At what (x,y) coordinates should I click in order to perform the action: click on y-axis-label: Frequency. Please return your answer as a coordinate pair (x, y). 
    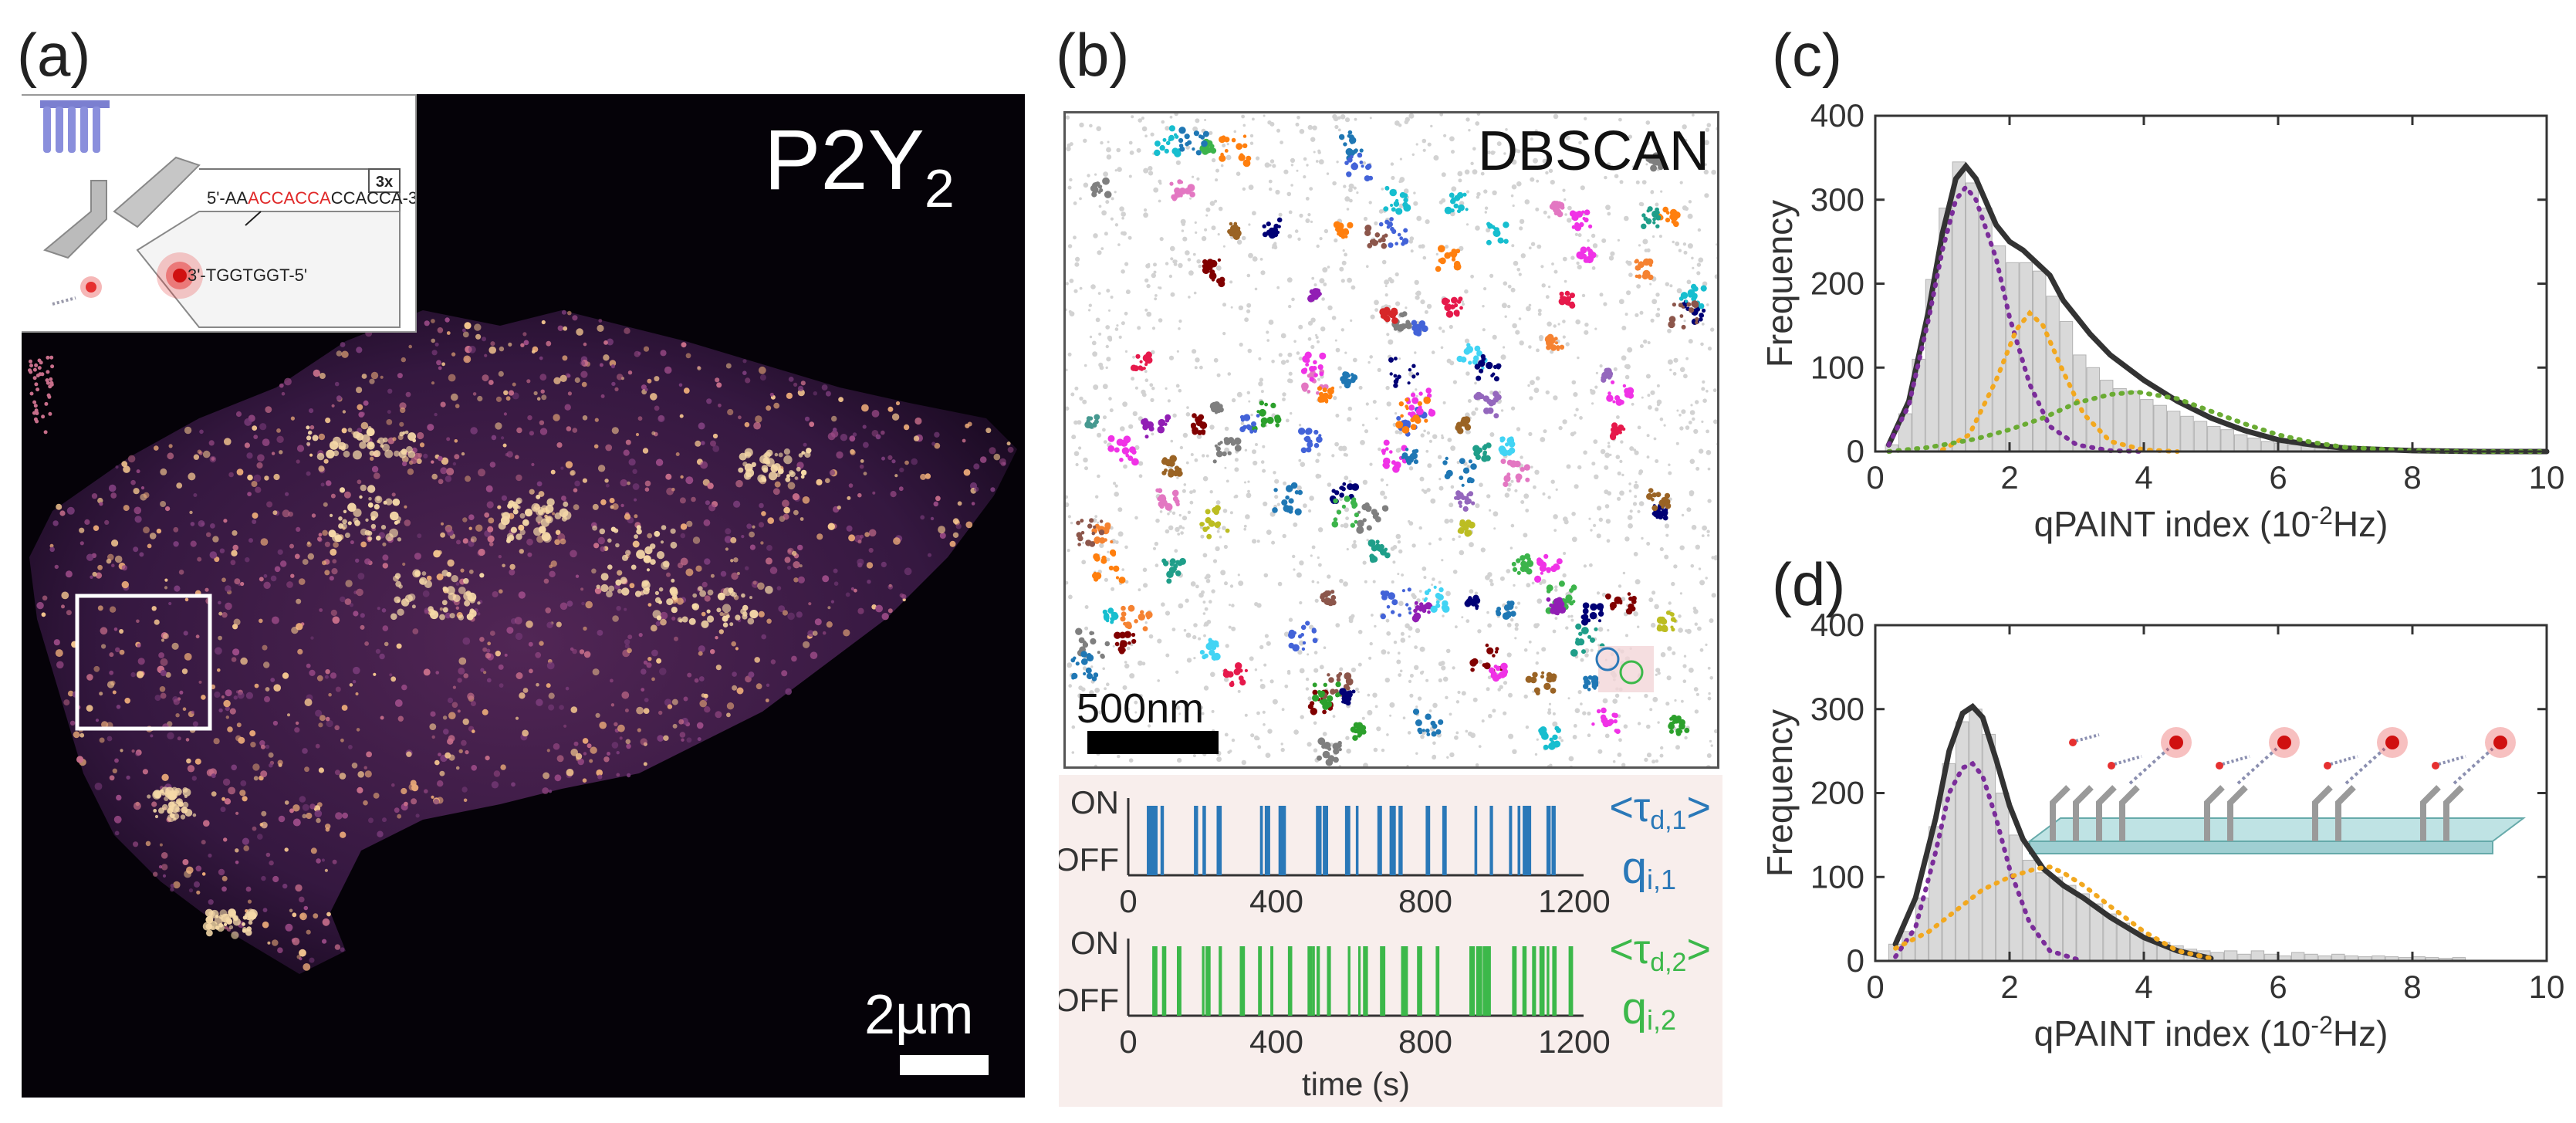
    Looking at the image, I should click on (1780, 283).